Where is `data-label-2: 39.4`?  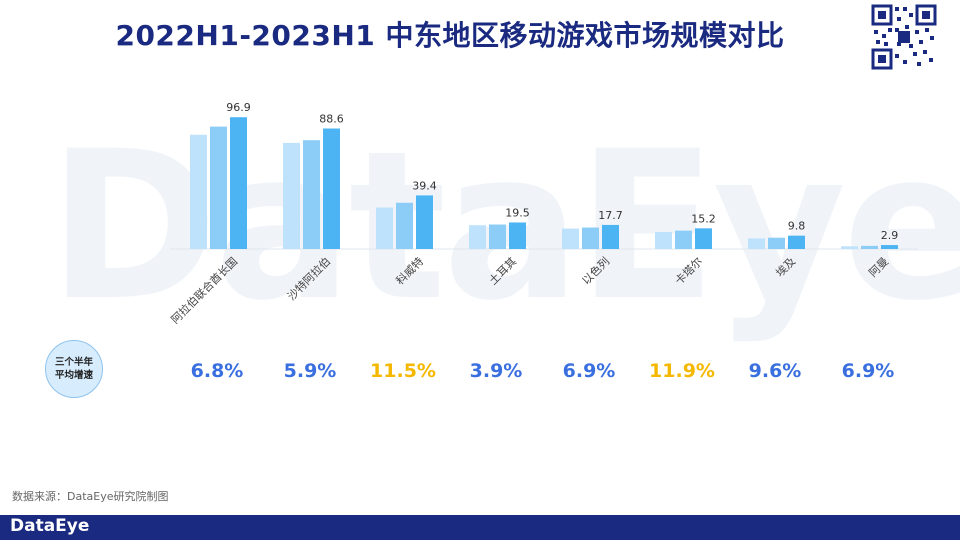
data-label-2: 39.4 is located at coordinates (424, 185).